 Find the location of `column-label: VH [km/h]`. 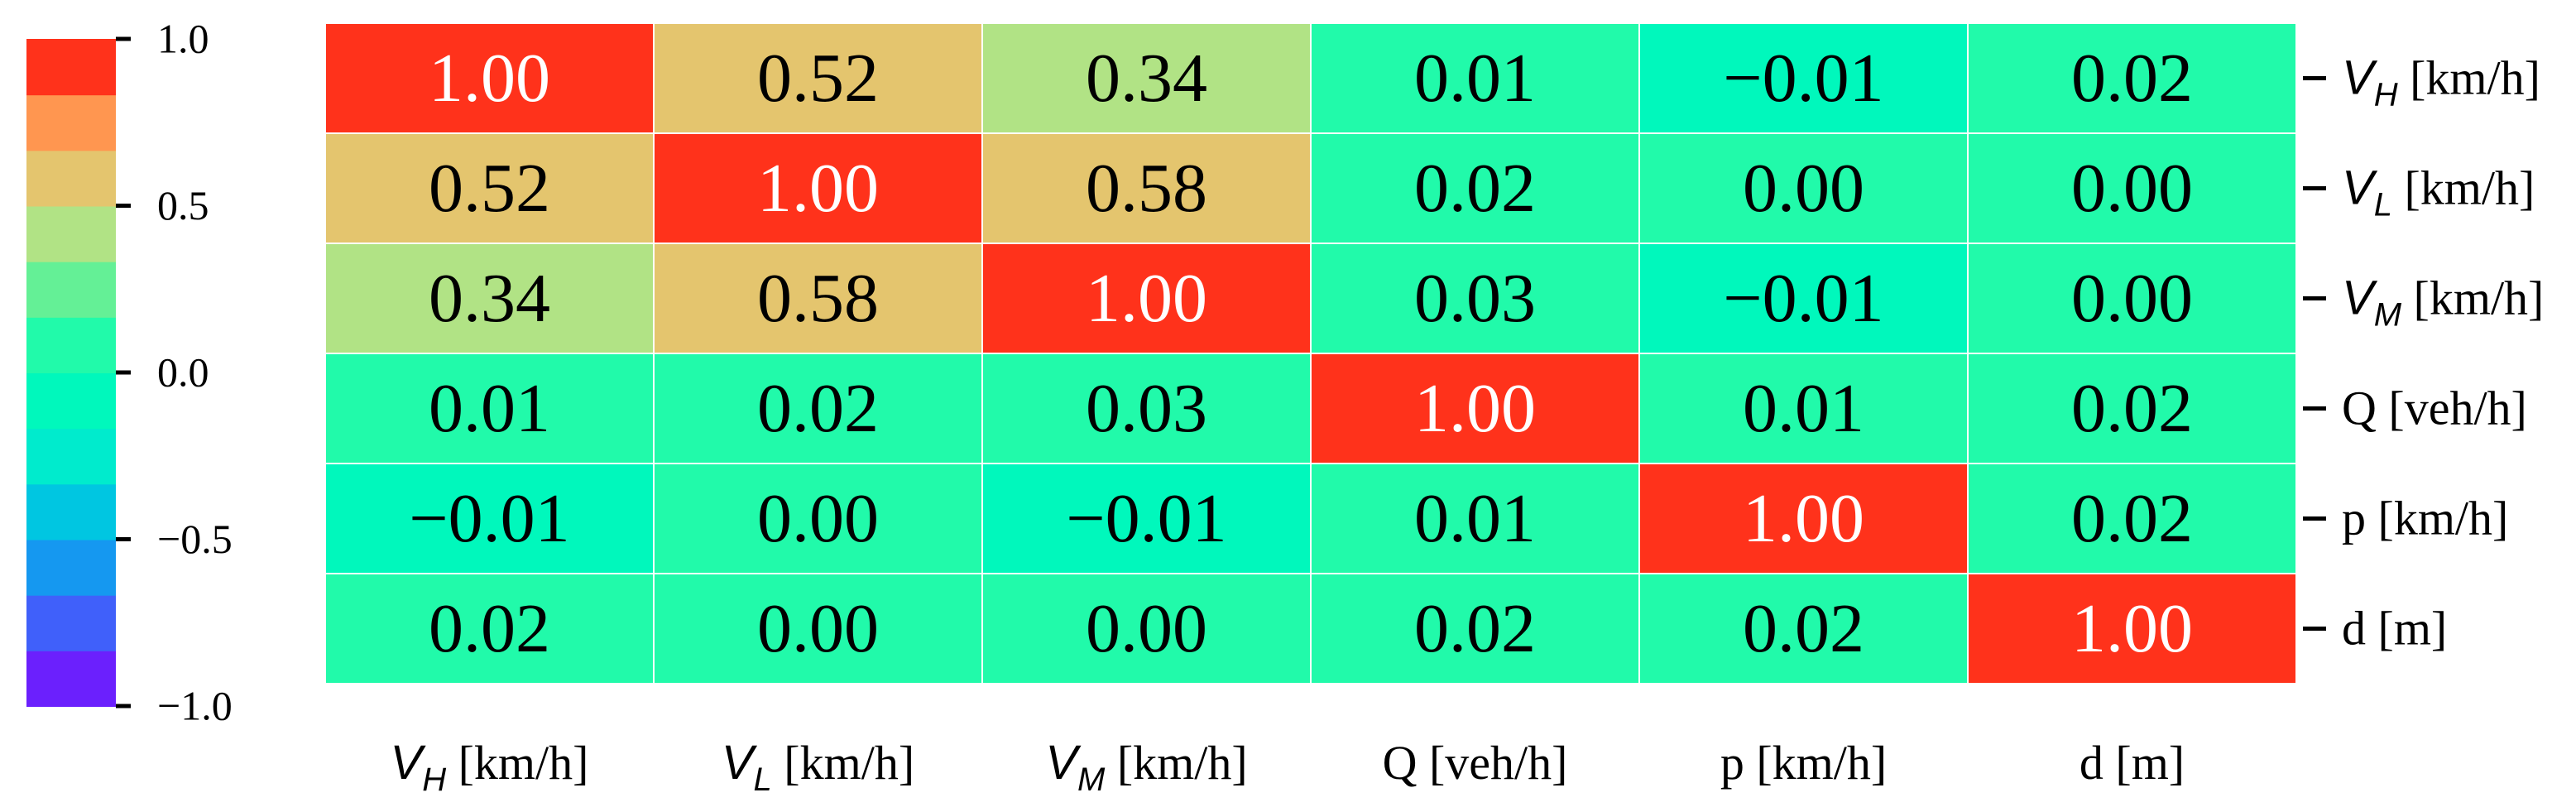

column-label: VH [km/h] is located at coordinates (490, 767).